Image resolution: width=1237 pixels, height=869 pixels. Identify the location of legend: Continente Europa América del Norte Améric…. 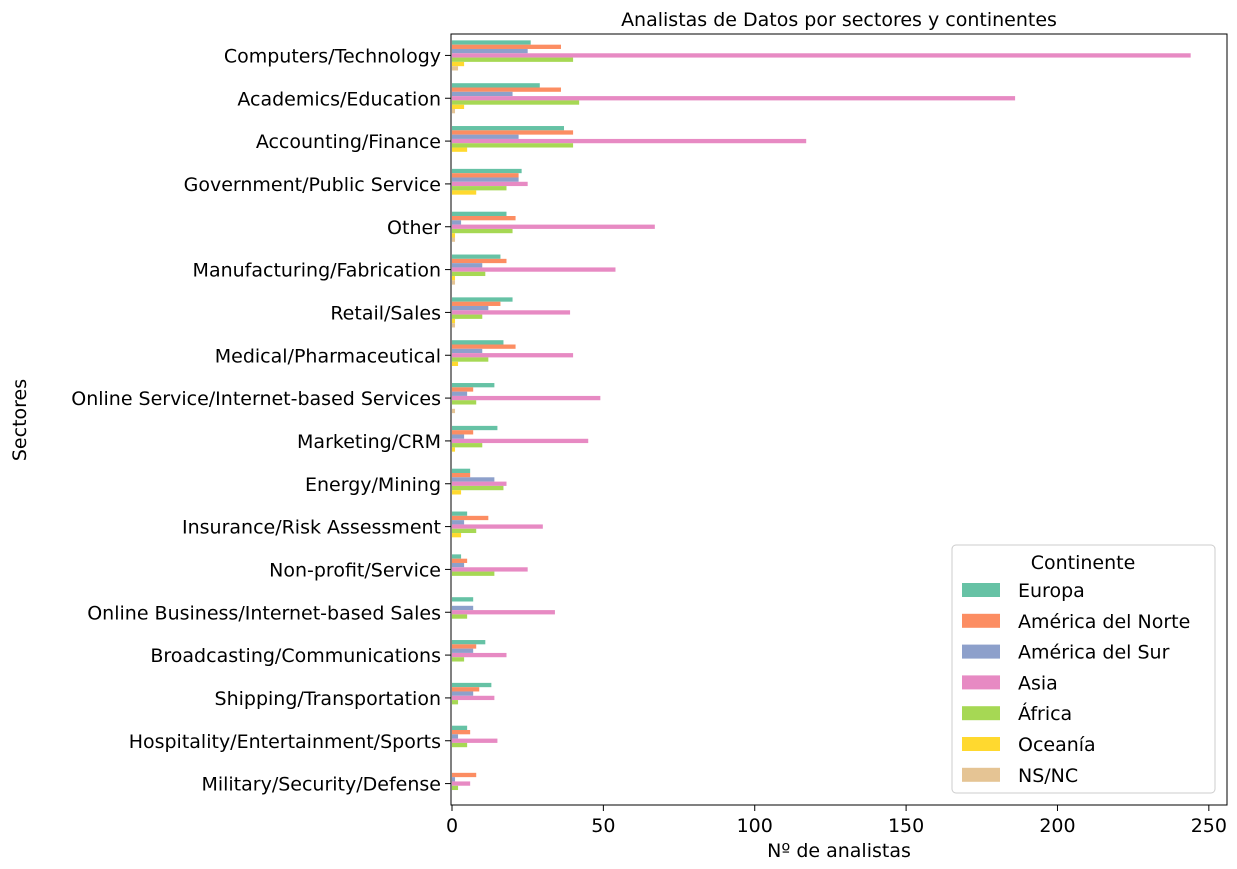
(1083, 669).